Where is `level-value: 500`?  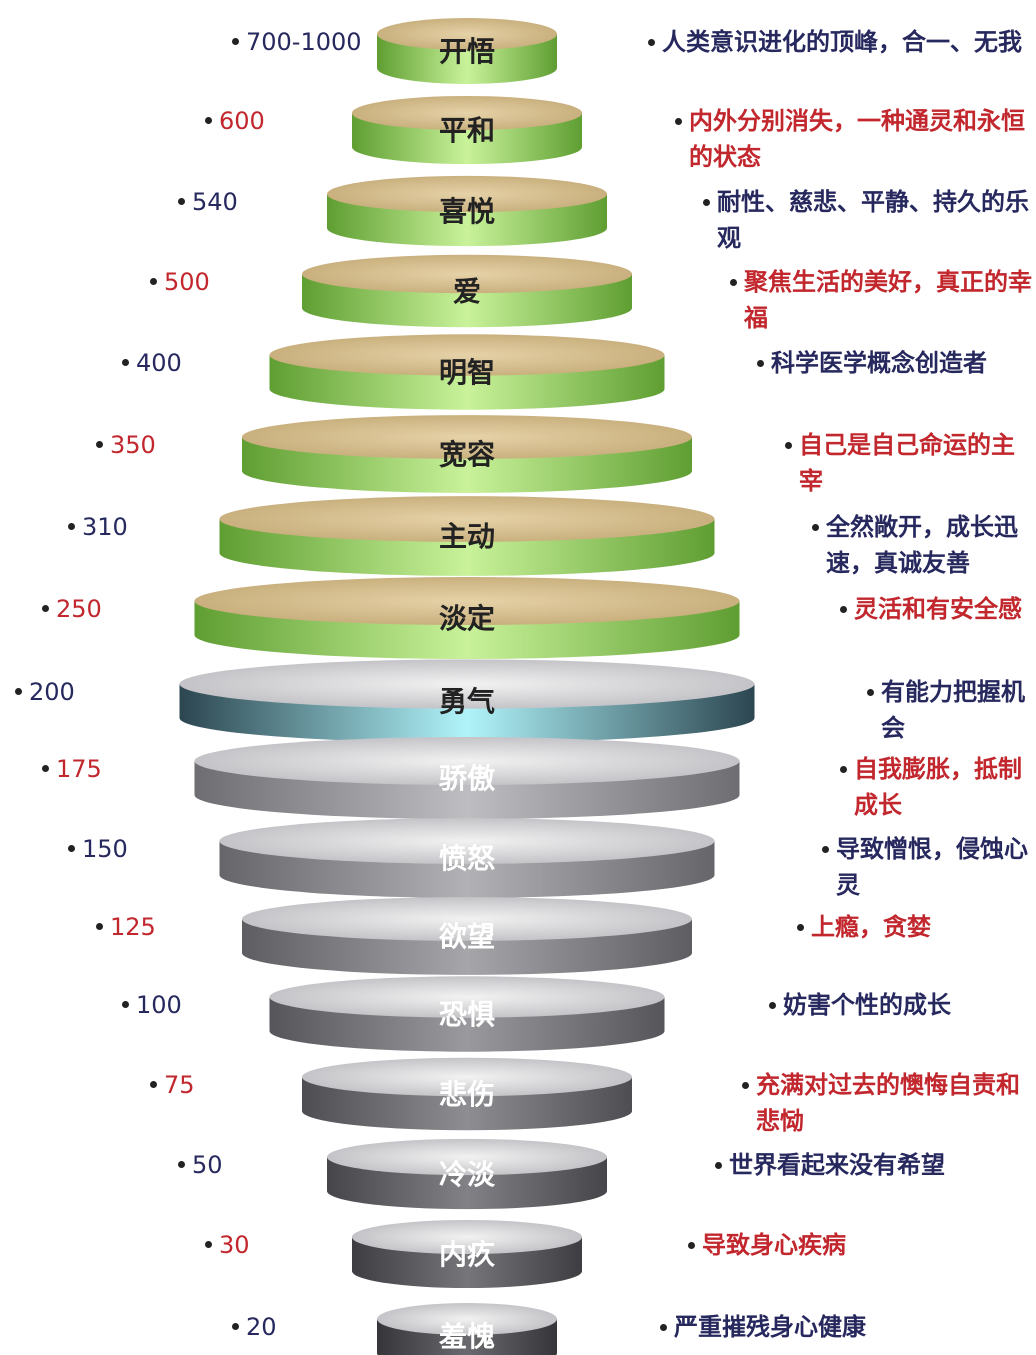 level-value: 500 is located at coordinates (187, 282).